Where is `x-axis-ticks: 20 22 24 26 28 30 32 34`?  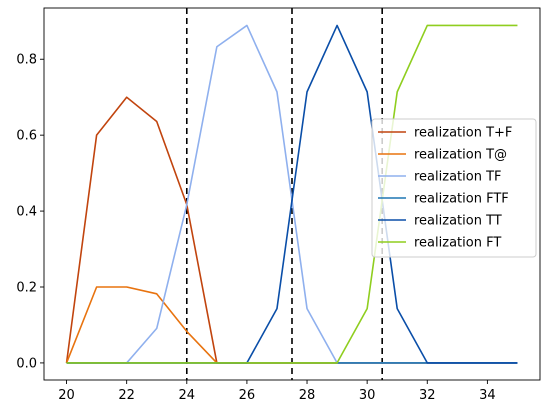 x-axis-ticks: 20 22 24 26 28 30 32 34 is located at coordinates (276, 391).